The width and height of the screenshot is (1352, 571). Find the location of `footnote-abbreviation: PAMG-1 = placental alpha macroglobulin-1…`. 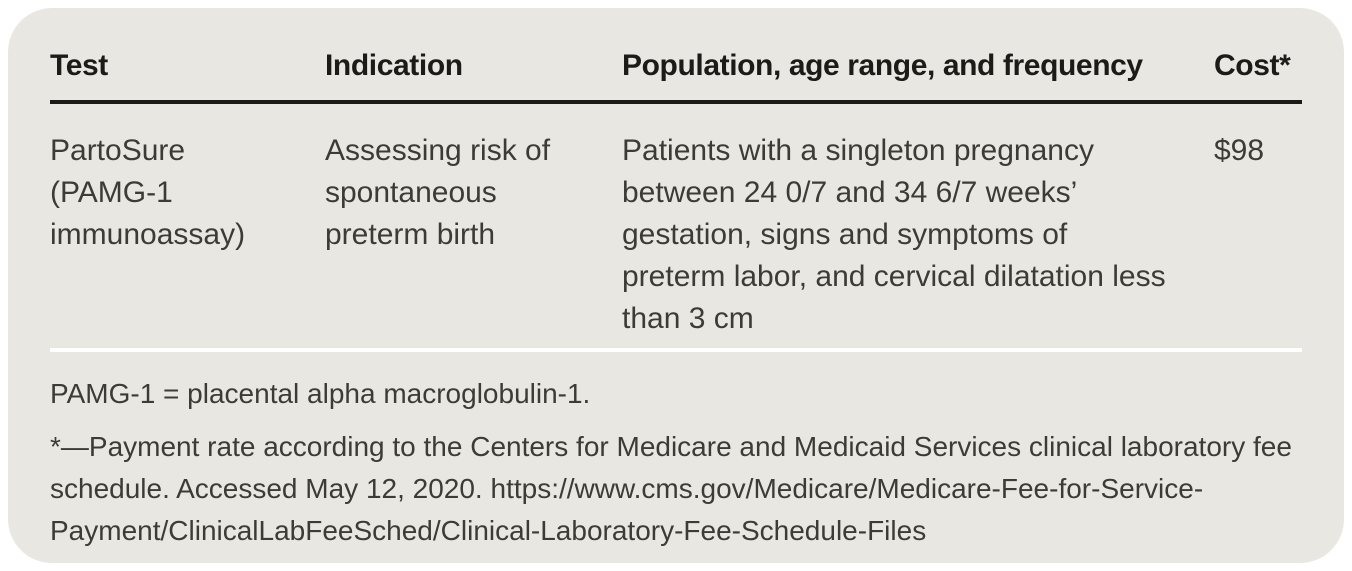

footnote-abbreviation: PAMG-1 = placental alpha macroglobulin-1… is located at coordinates (320, 393).